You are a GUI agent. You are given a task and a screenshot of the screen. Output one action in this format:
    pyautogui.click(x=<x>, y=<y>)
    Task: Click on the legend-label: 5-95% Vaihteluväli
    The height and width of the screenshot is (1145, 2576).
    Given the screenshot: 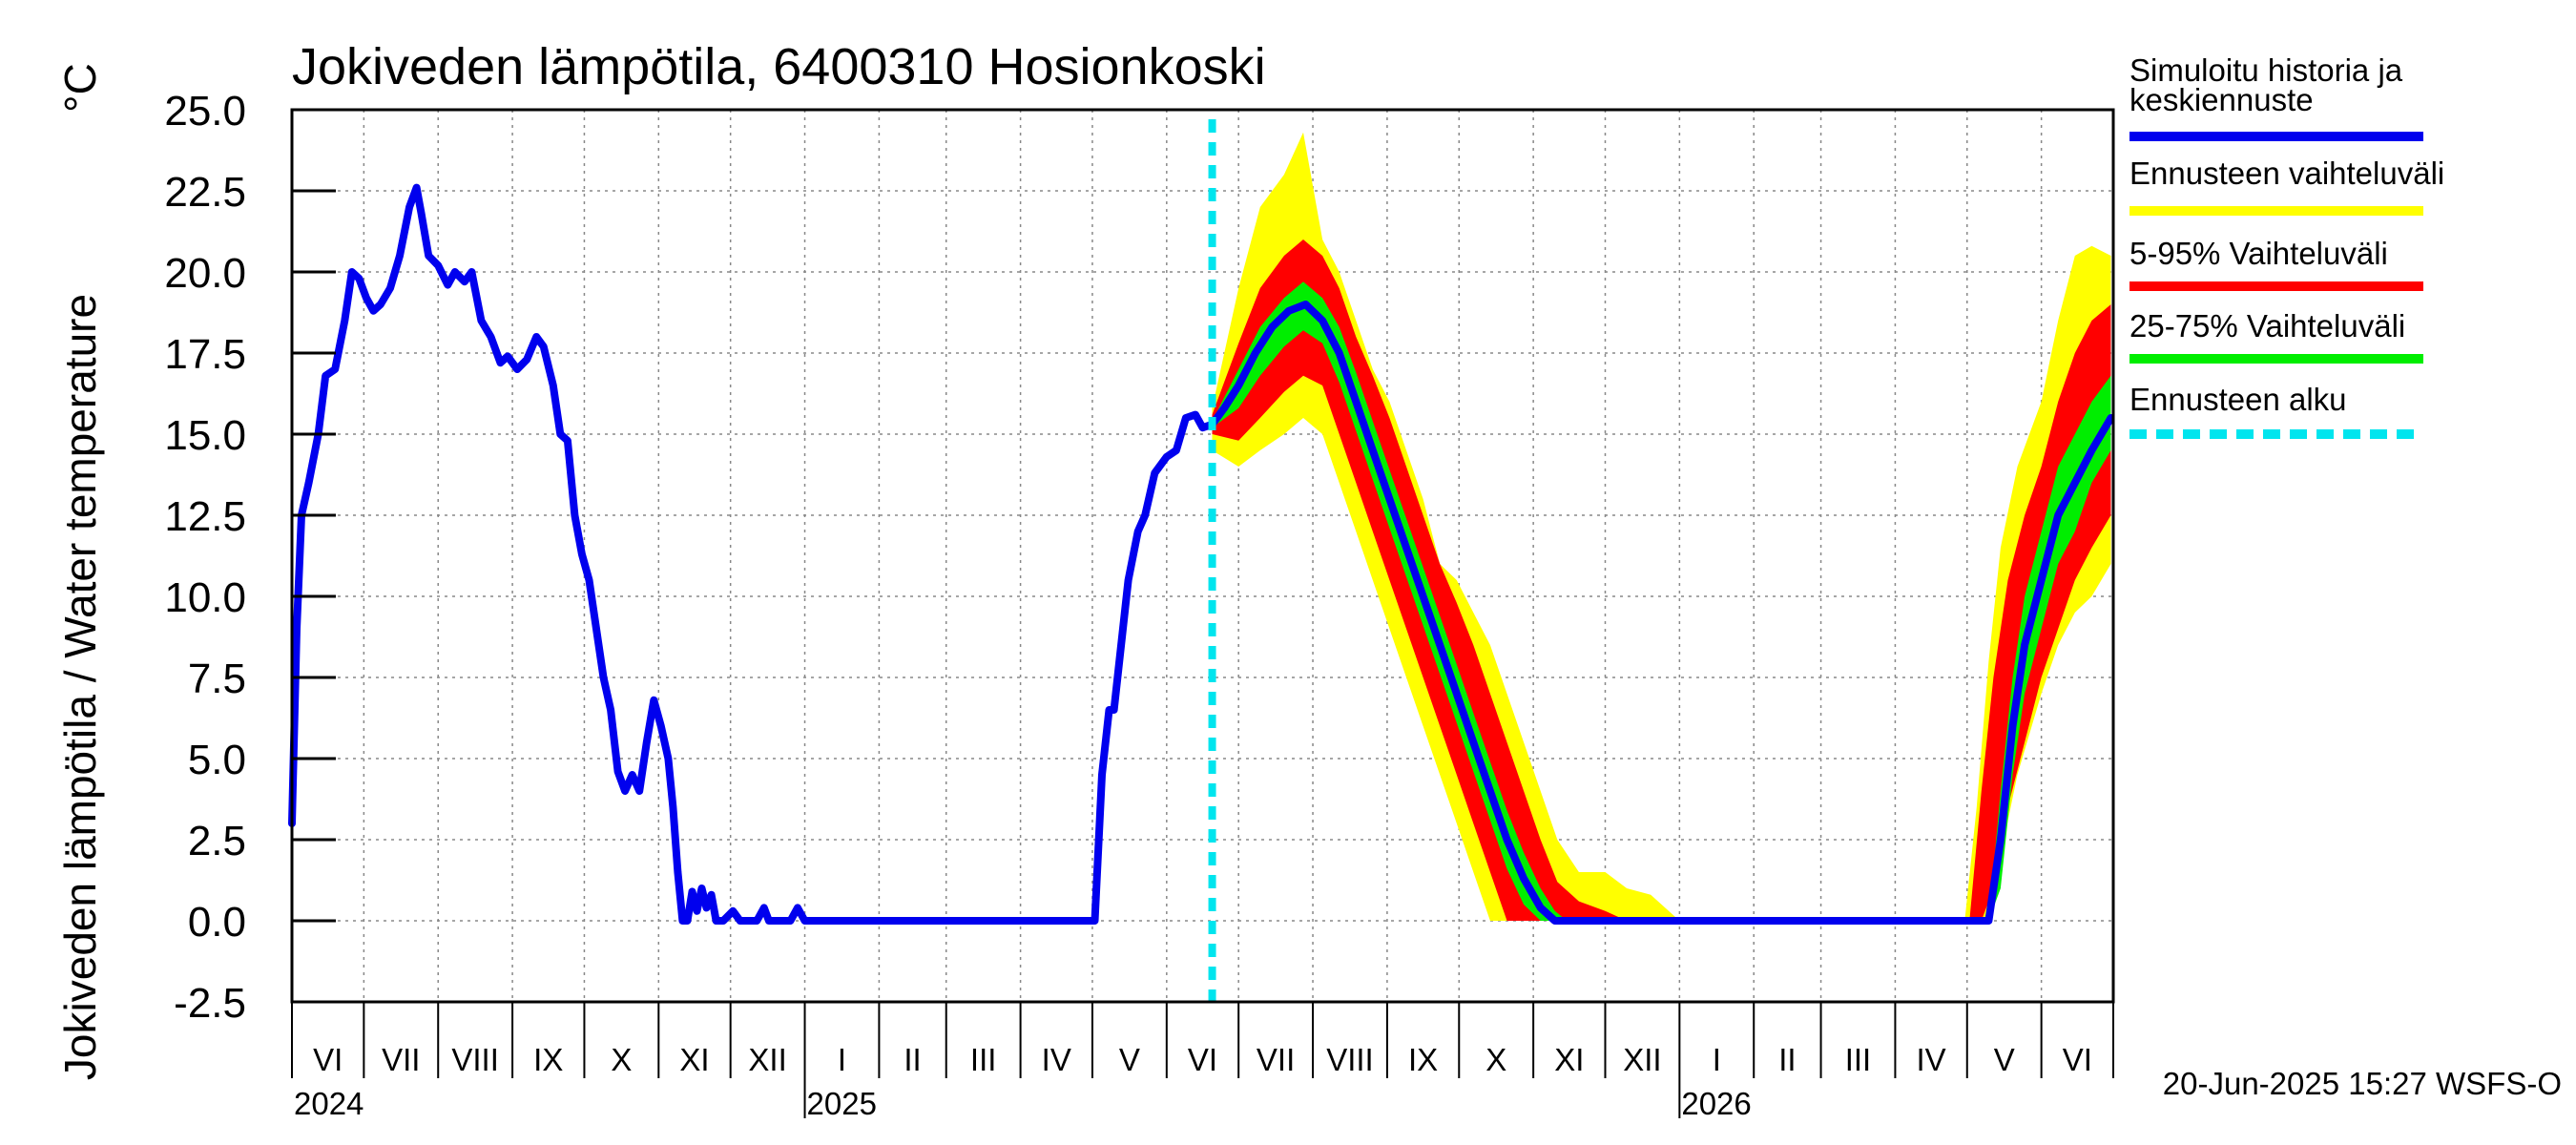 What is the action you would take?
    pyautogui.click(x=2258, y=254)
    